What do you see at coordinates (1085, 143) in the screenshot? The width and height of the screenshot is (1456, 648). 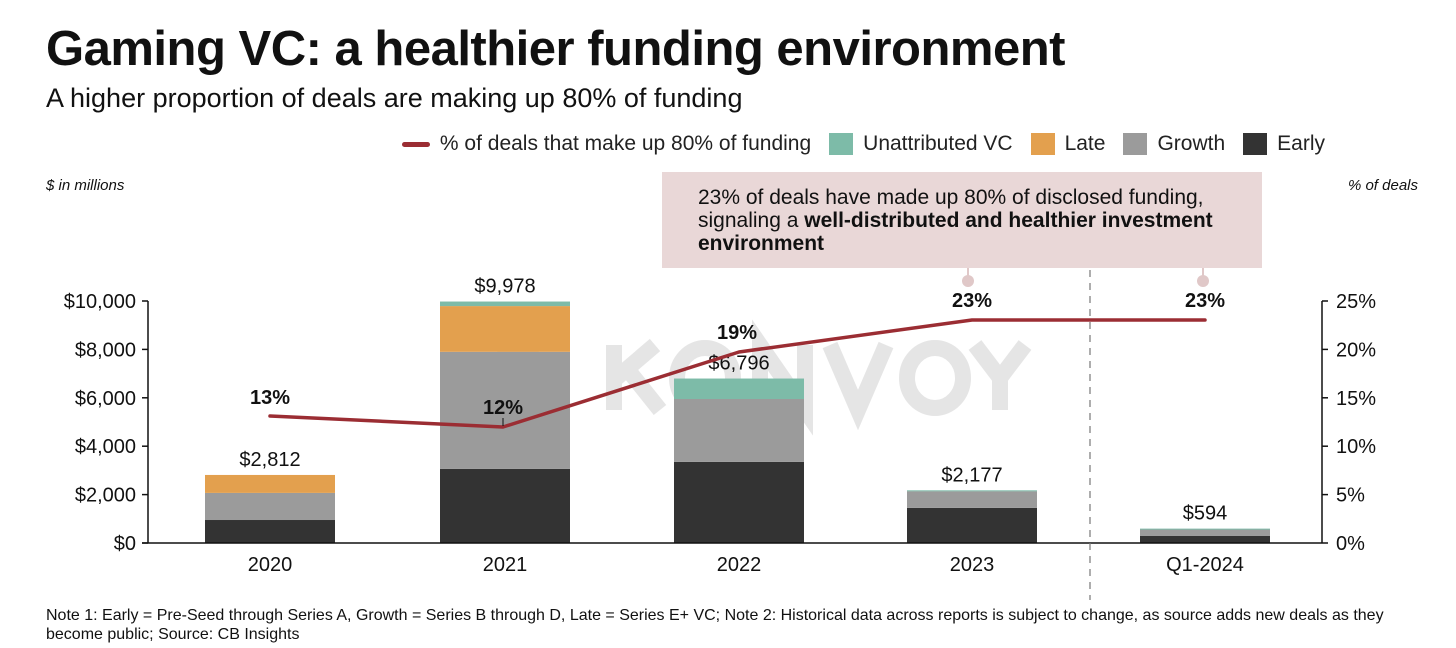 I see `legend-label: Late` at bounding box center [1085, 143].